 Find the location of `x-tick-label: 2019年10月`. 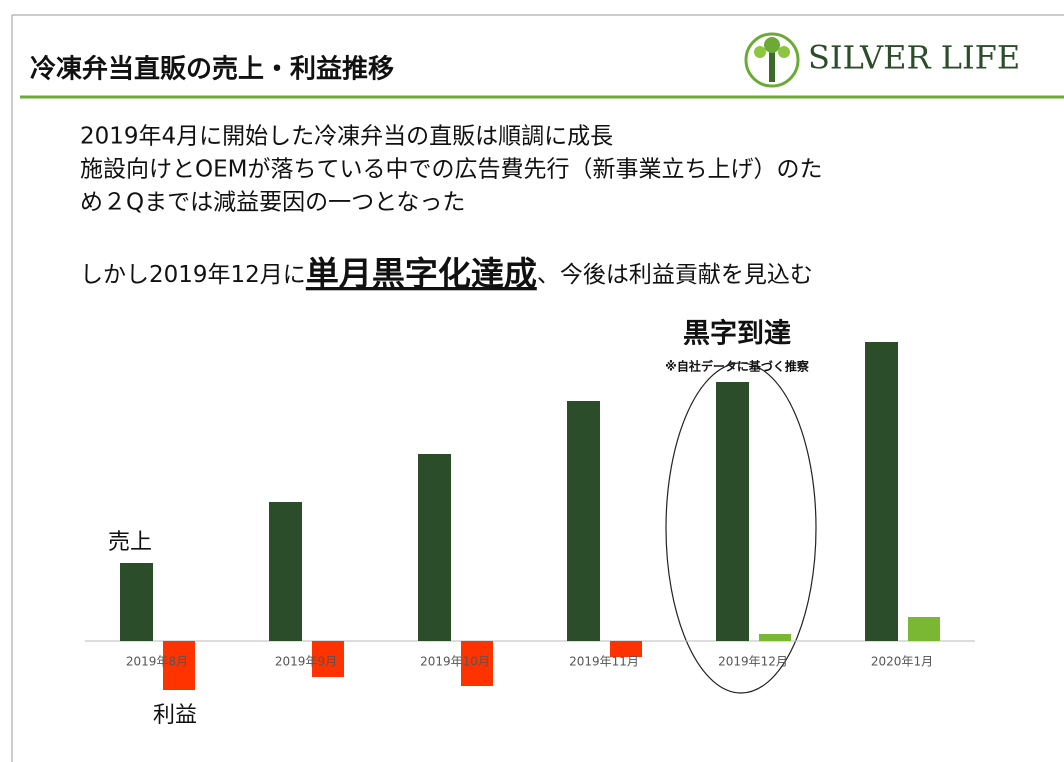

x-tick-label: 2019年10月 is located at coordinates (455, 662).